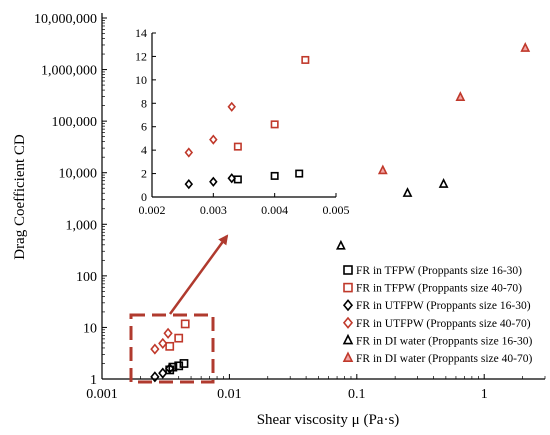  I want to click on legend-item: FR in UTFPW (Proppants size 16-30), so click(436, 305).